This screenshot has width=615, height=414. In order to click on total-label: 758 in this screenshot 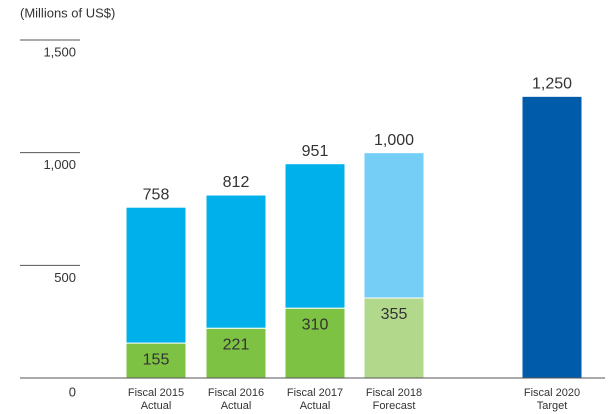, I will do `click(156, 194)`.